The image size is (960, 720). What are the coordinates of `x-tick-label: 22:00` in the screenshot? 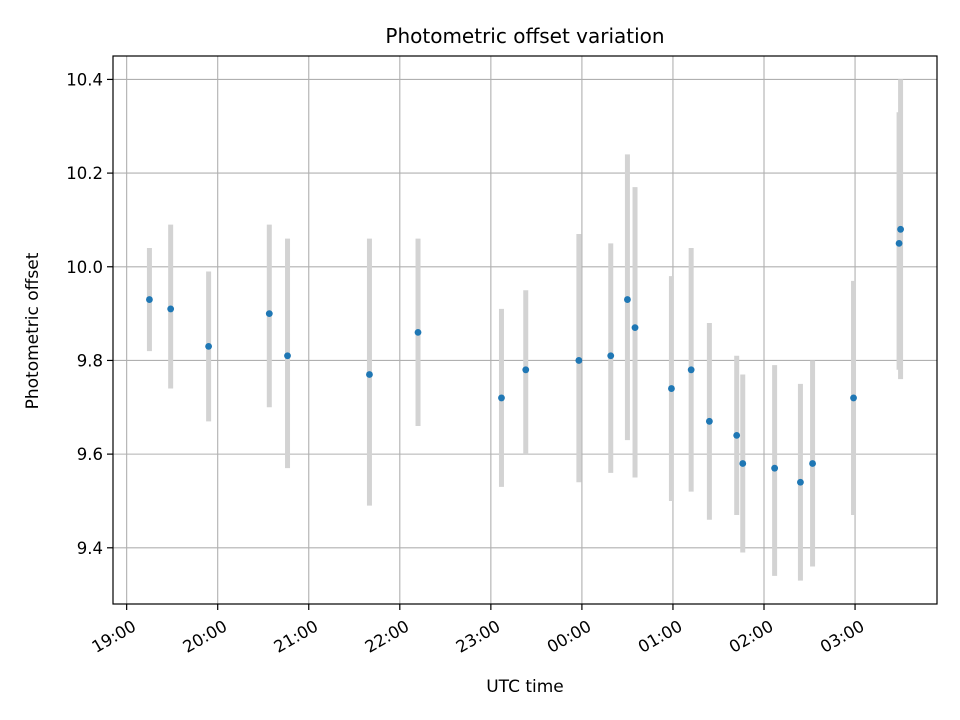 It's located at (387, 636).